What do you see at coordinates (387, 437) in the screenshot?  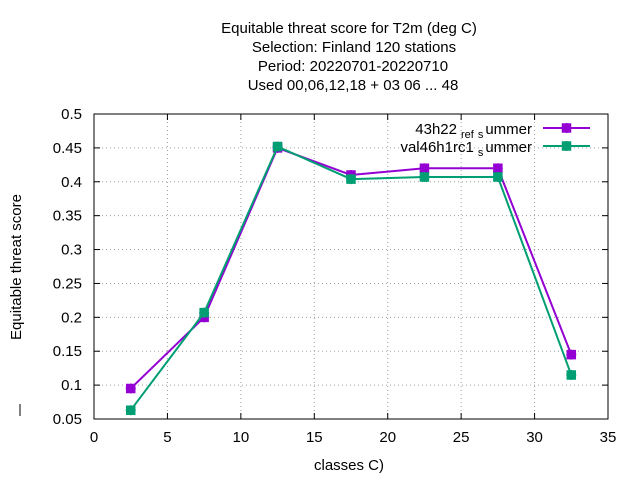 I see `x-tick-label: 20` at bounding box center [387, 437].